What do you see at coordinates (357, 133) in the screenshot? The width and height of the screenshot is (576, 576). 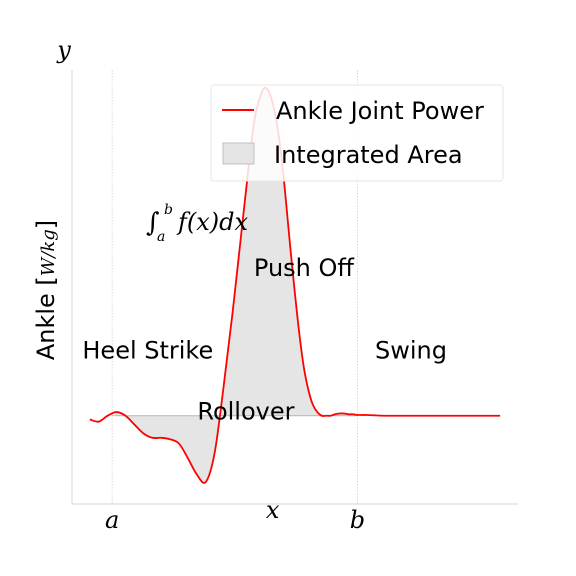 I see `legend: Ankle Joint Power Integrated Area` at bounding box center [357, 133].